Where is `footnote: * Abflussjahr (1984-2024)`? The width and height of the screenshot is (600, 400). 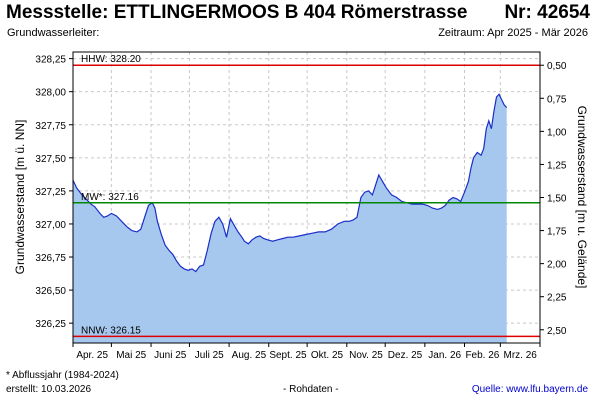 footnote: * Abflussjahr (1984-2024) is located at coordinates (62, 375).